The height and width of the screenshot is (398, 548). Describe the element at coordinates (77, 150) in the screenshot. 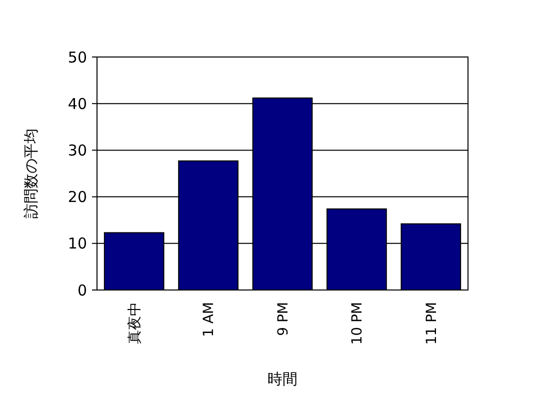

I see `y-tick-label: 30` at that location.